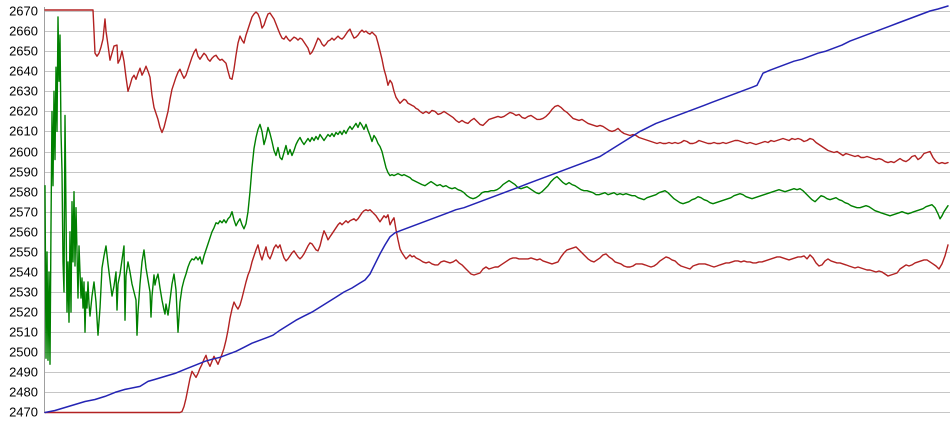  I want to click on y-axis-tick-label: 2530, so click(23, 292).